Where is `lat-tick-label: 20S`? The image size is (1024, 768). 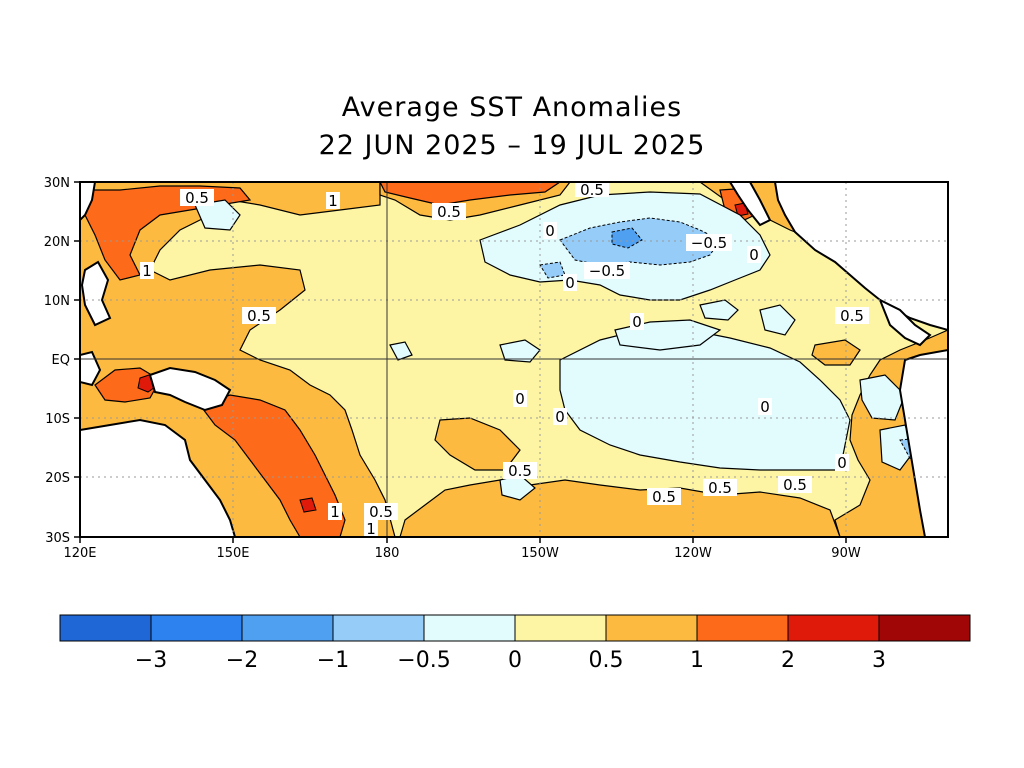
lat-tick-label: 20S is located at coordinates (57, 478).